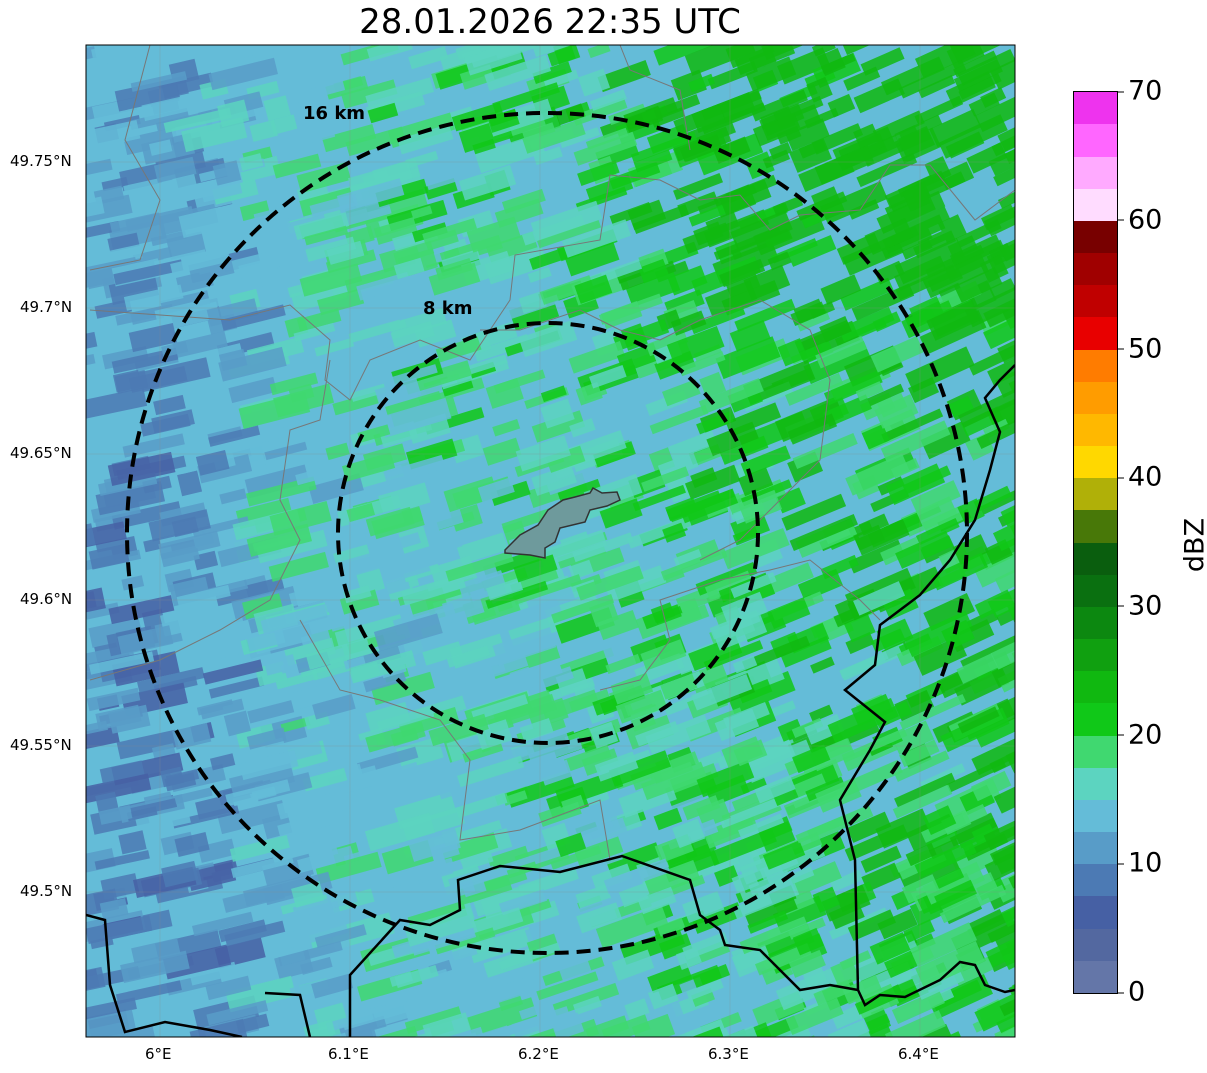 The image size is (1207, 1073). What do you see at coordinates (41, 745) in the screenshot?
I see `lat-tick: 49.55°N` at bounding box center [41, 745].